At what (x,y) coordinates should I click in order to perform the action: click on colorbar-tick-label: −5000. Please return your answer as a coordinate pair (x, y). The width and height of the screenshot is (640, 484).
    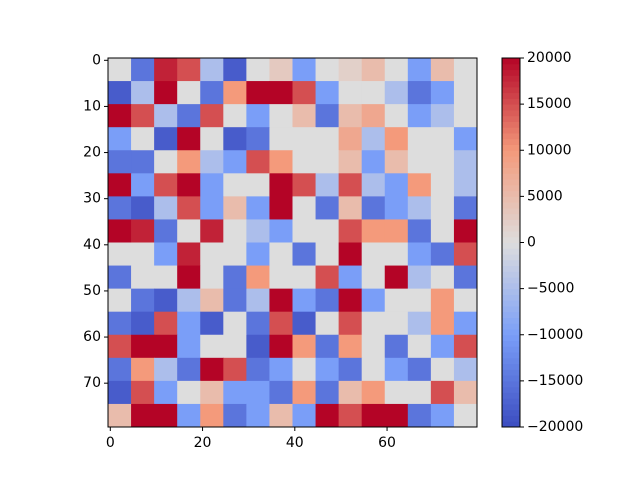
    Looking at the image, I should click on (550, 289).